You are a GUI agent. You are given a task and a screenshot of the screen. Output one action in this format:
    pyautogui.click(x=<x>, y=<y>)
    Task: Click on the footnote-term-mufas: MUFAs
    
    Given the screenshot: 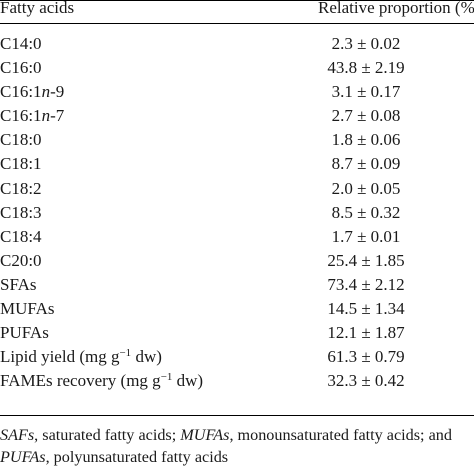 What is the action you would take?
    pyautogui.click(x=205, y=435)
    